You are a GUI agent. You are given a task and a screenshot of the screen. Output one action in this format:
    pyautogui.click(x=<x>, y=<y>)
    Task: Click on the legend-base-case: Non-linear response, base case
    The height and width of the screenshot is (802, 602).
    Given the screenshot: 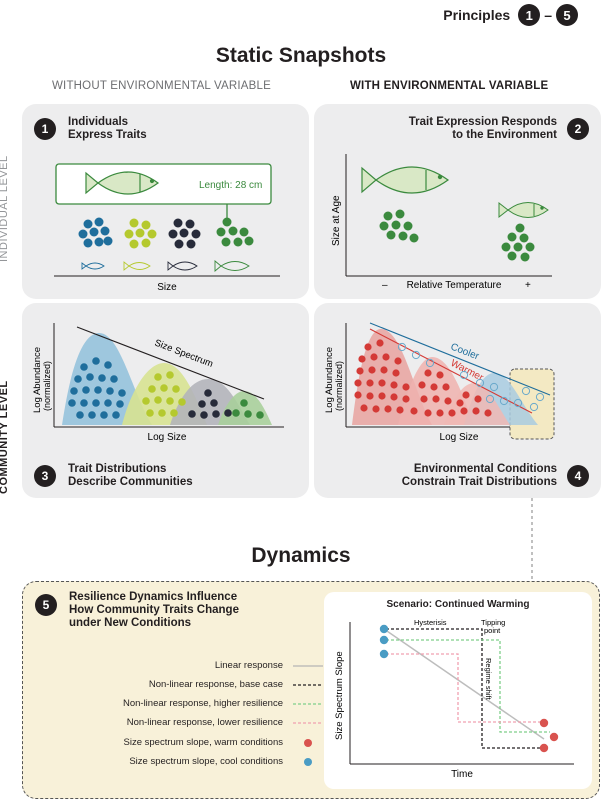 What is the action you would take?
    pyautogui.click(x=236, y=684)
    